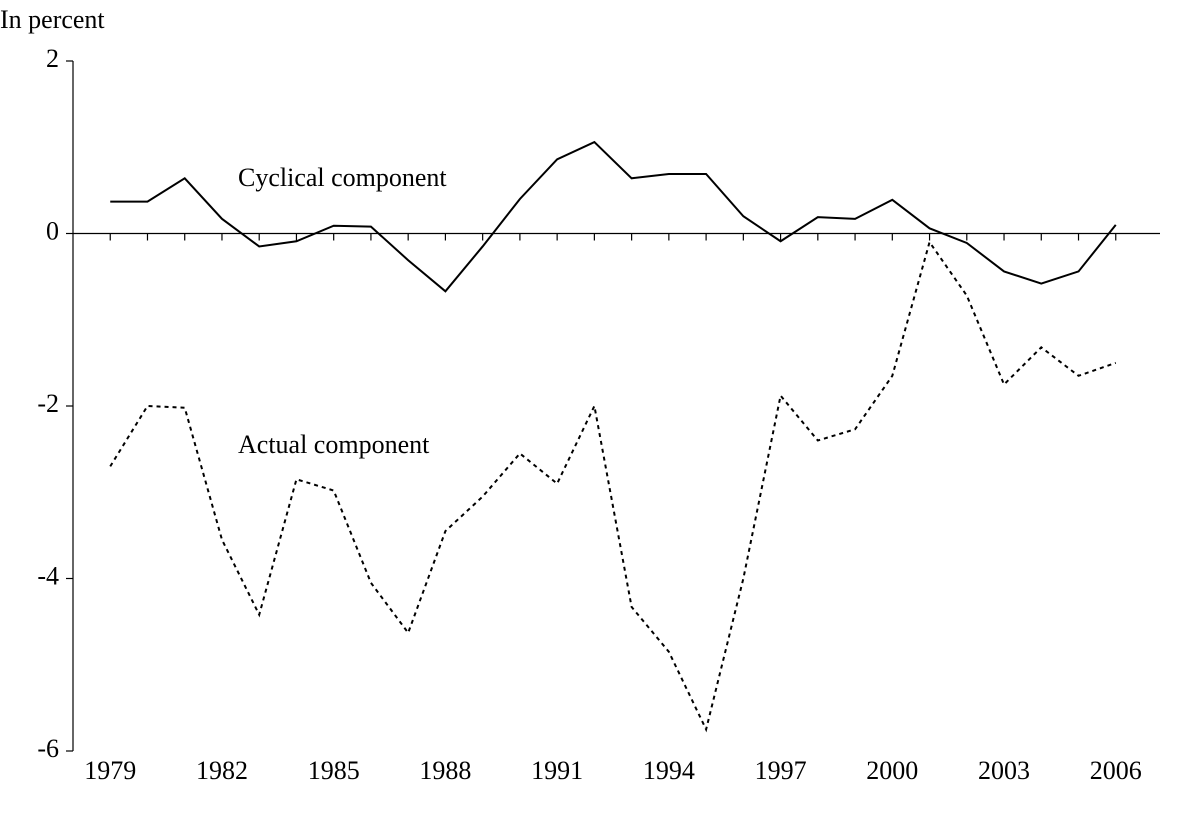 This screenshot has width=1185, height=816. What do you see at coordinates (48, 575) in the screenshot?
I see `y-tick-label: -4` at bounding box center [48, 575].